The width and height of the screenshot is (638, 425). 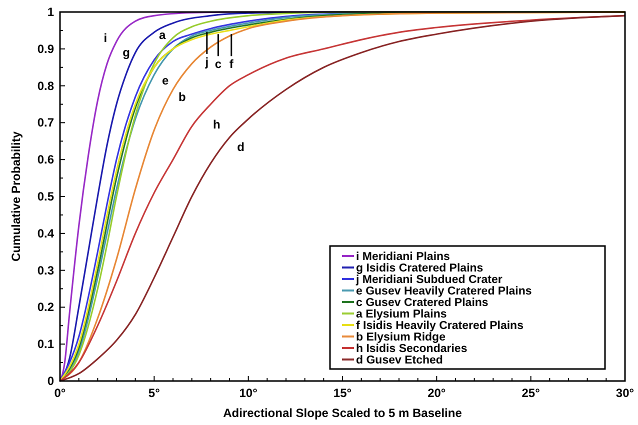 What do you see at coordinates (420, 268) in the screenshot?
I see `legend-label: g Isidis Cratered Plains` at bounding box center [420, 268].